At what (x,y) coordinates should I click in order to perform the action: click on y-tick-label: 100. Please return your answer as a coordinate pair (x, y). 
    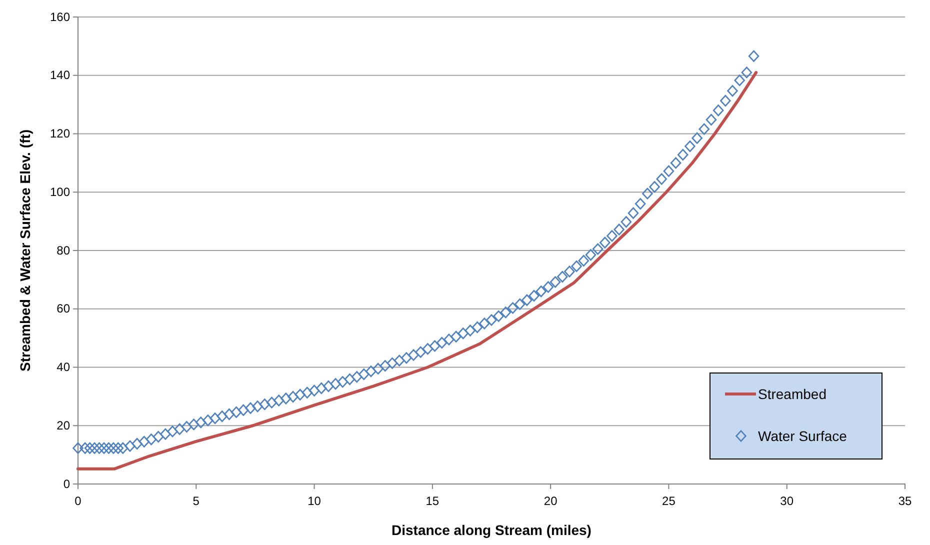
    Looking at the image, I should click on (60, 191).